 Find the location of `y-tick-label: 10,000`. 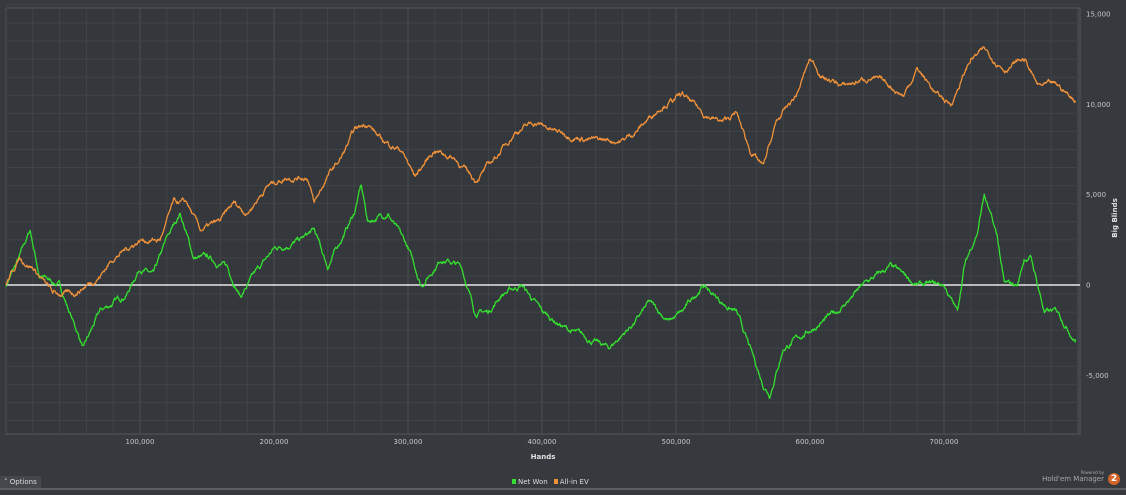

y-tick-label: 10,000 is located at coordinates (1098, 105).